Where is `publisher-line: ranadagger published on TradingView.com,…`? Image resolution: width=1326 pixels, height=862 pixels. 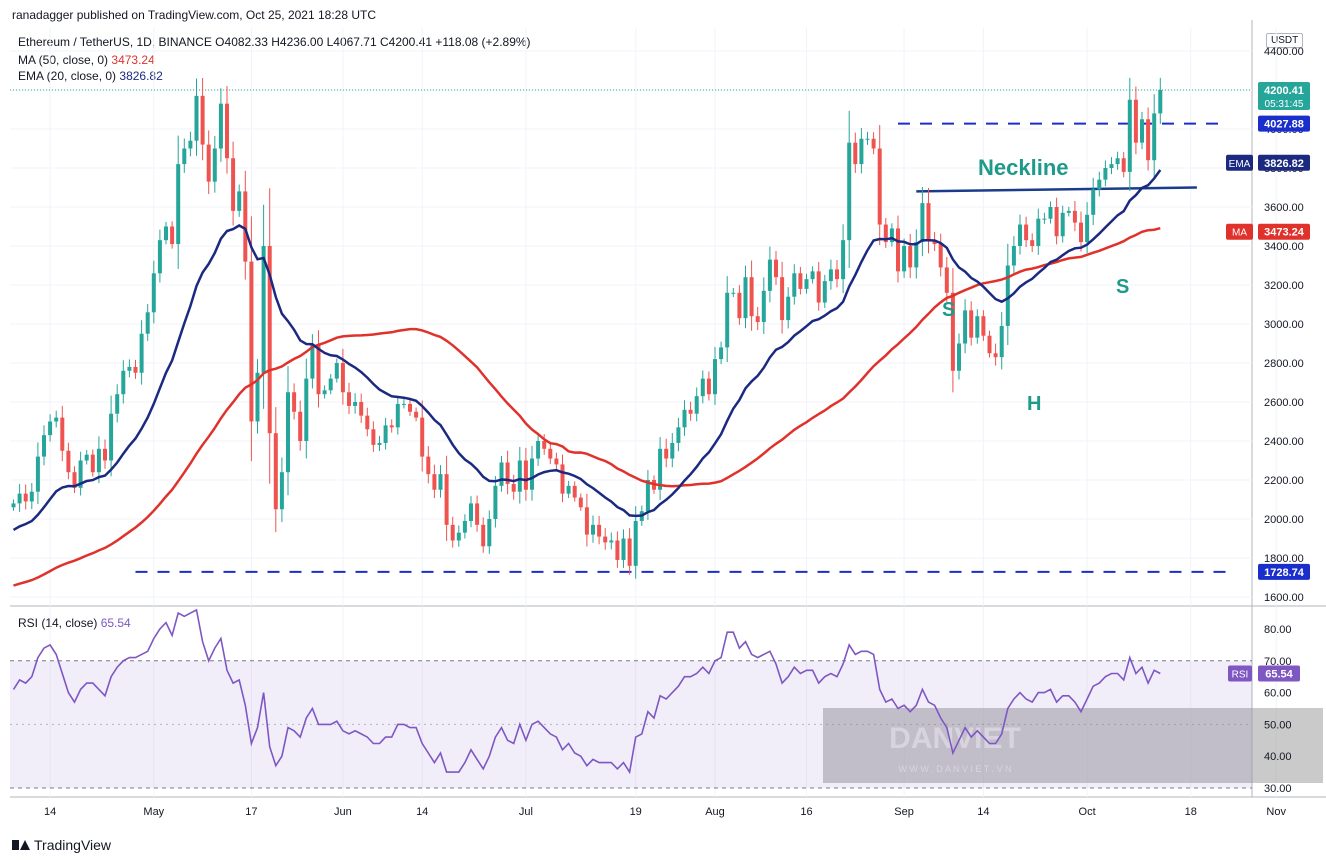 publisher-line: ranadagger published on TradingView.com,… is located at coordinates (194, 15).